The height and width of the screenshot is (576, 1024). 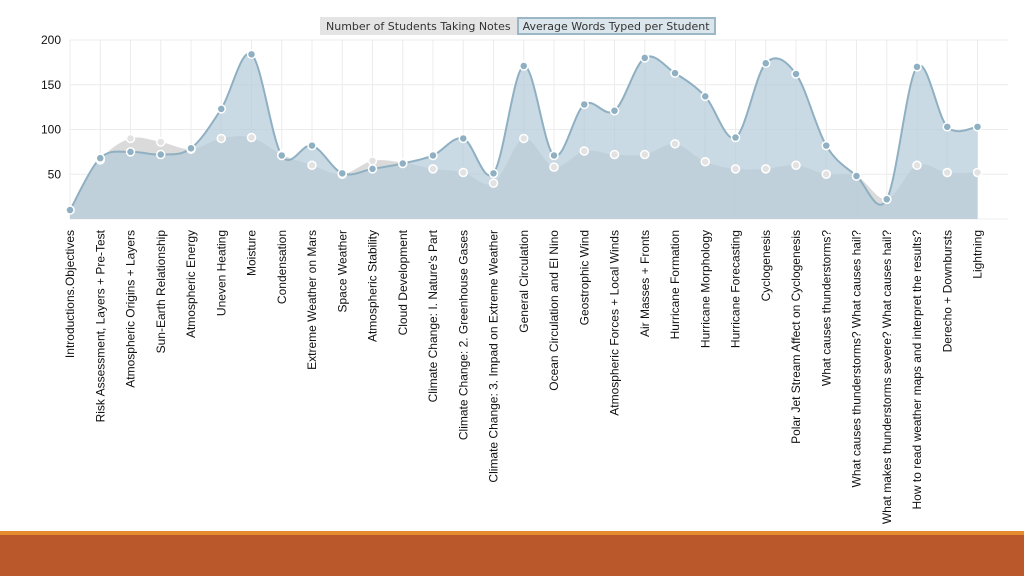 What do you see at coordinates (736, 289) in the screenshot?
I see `x-tick-label: Hurricane Forecasting` at bounding box center [736, 289].